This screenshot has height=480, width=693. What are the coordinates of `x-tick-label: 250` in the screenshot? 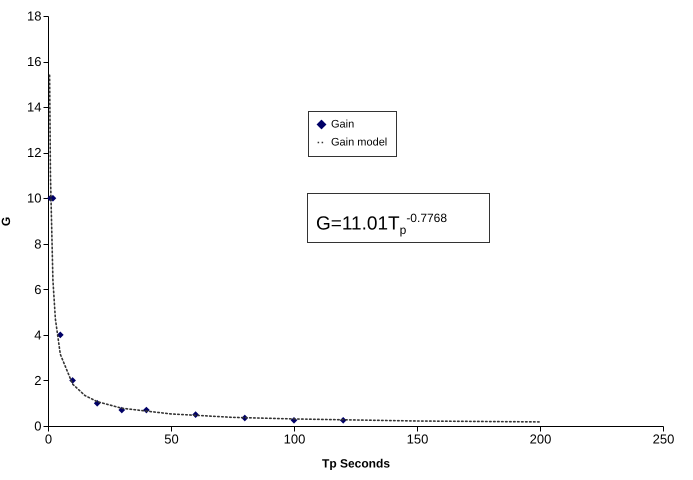 It's located at (663, 439).